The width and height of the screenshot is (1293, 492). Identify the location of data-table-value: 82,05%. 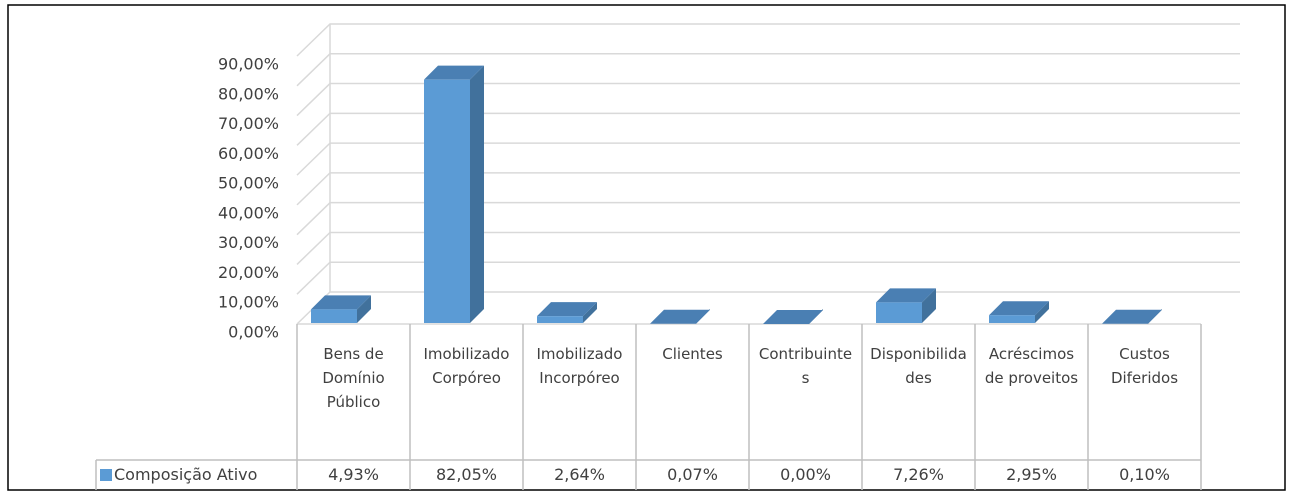
(466, 474).